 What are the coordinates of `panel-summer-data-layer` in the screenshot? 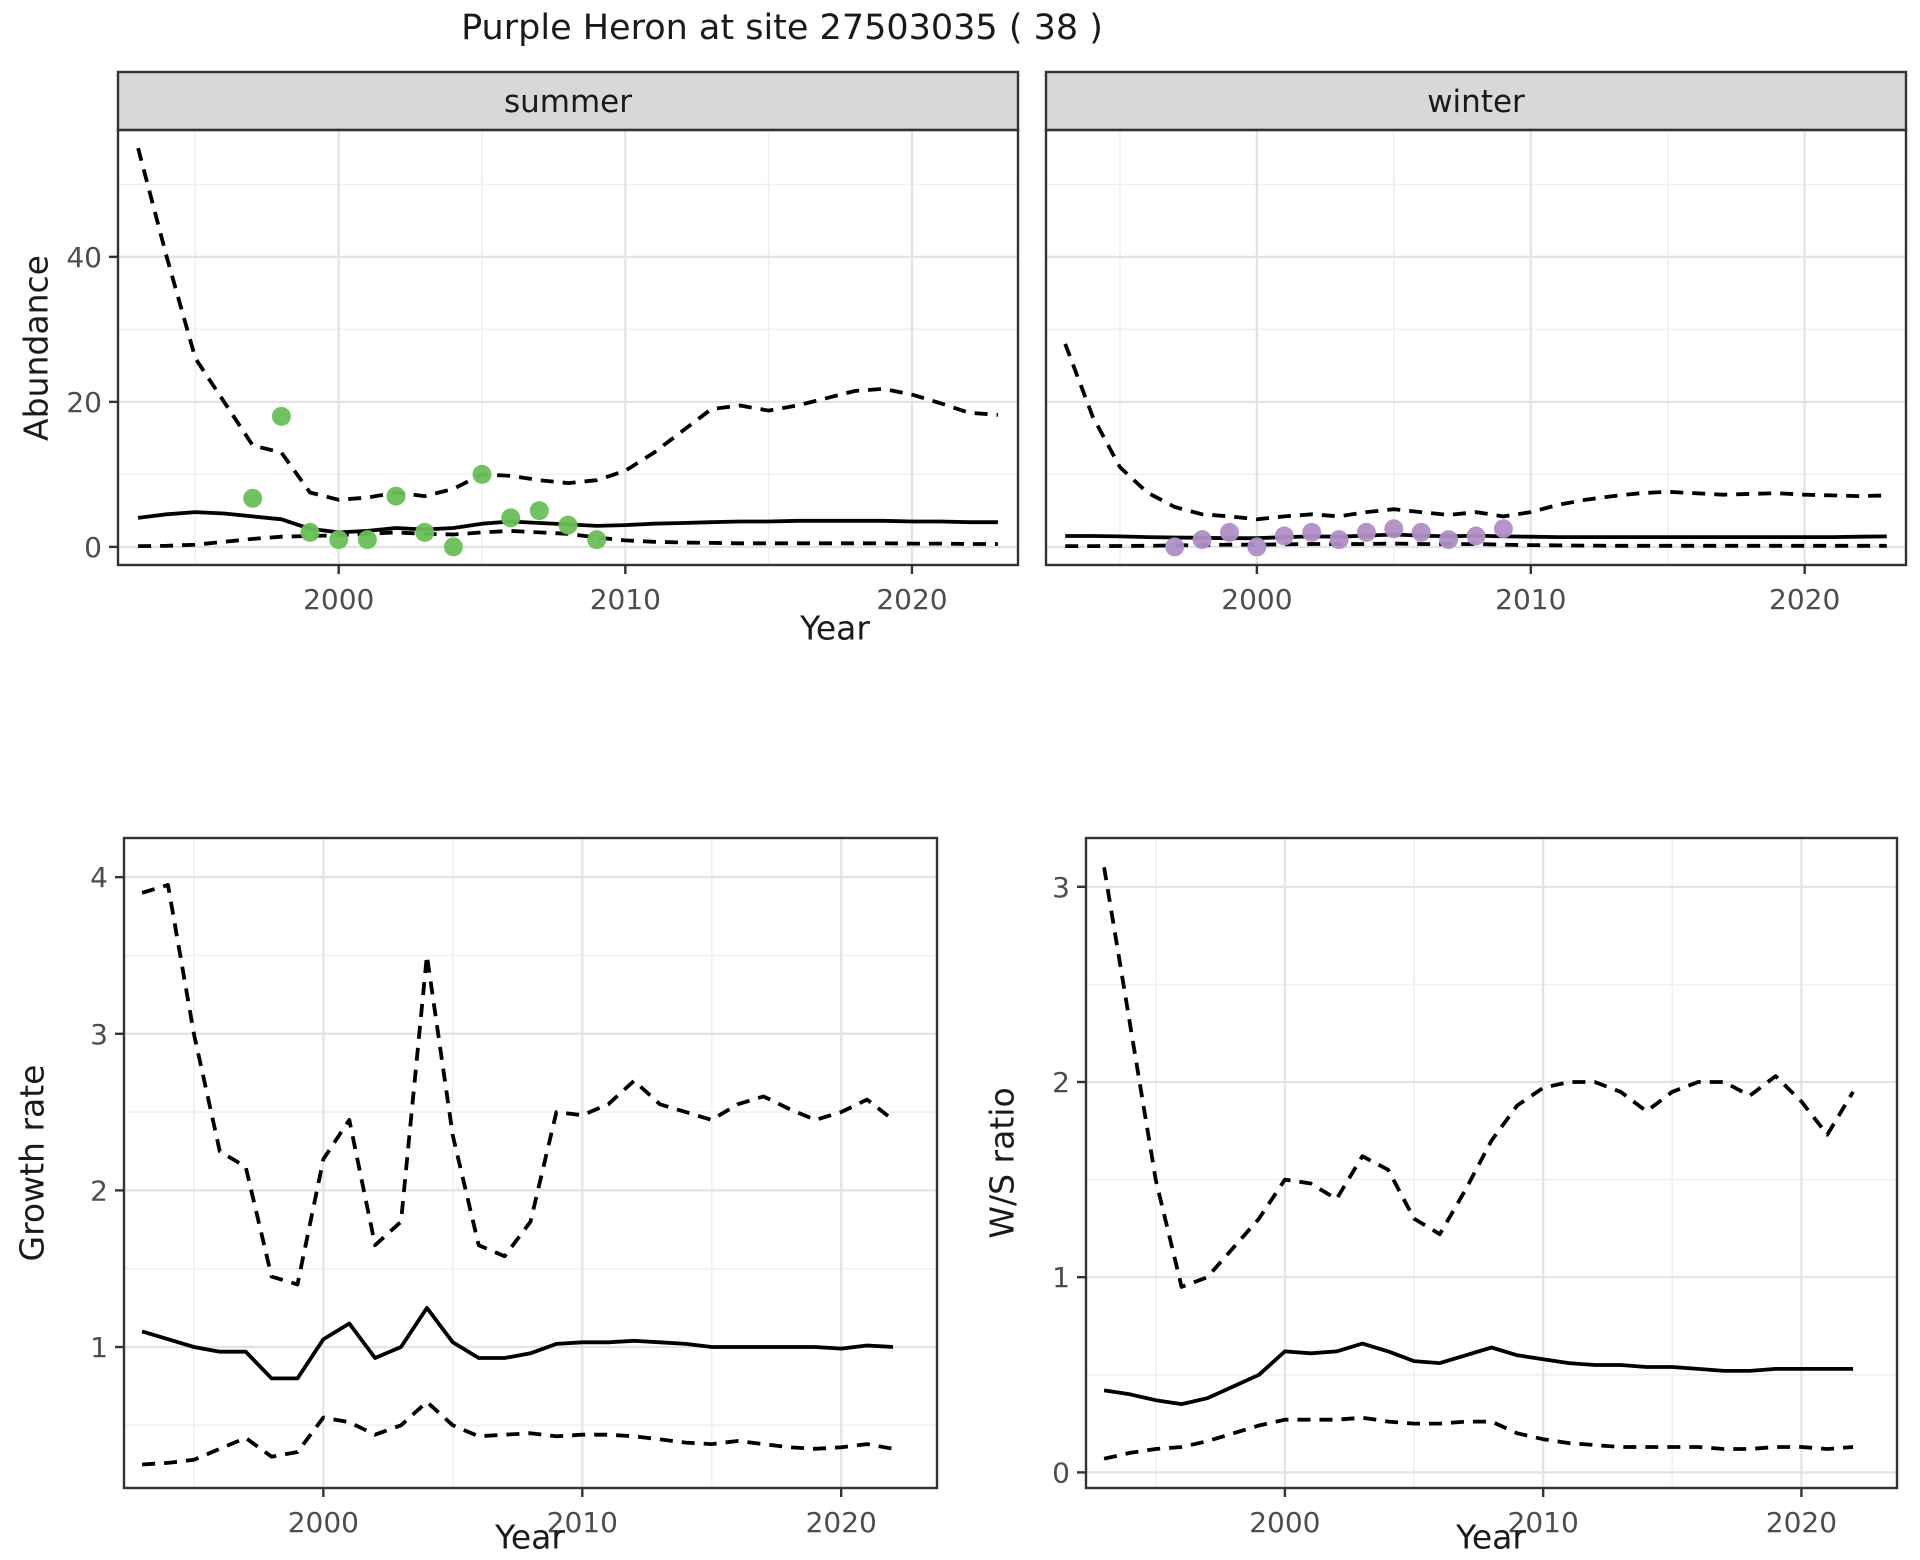 It's located at (567, 352).